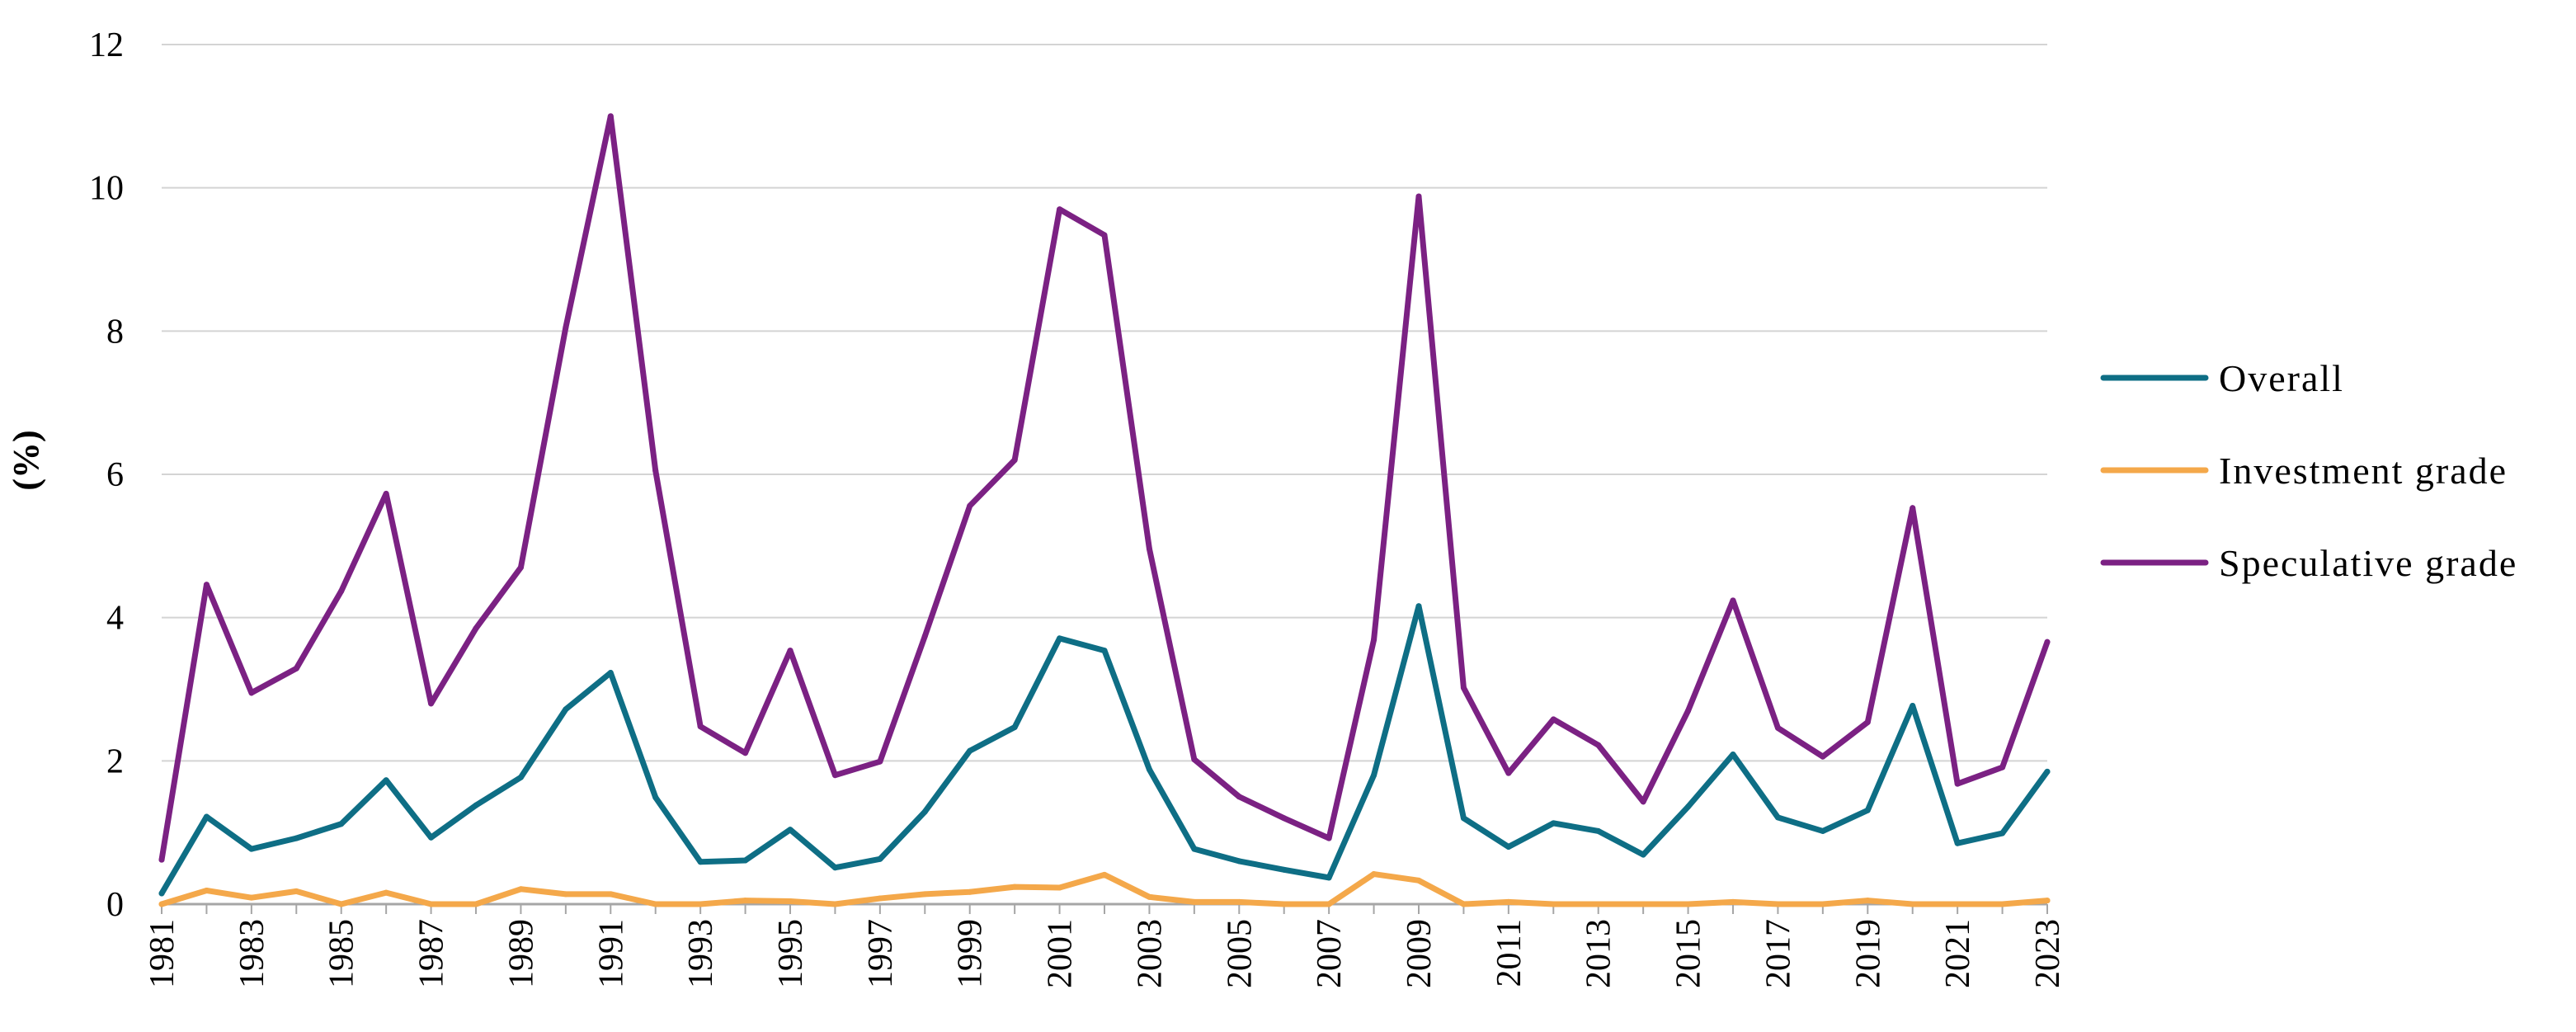 Image resolution: width=2576 pixels, height=1032 pixels. I want to click on y-tick-label: 6, so click(115, 475).